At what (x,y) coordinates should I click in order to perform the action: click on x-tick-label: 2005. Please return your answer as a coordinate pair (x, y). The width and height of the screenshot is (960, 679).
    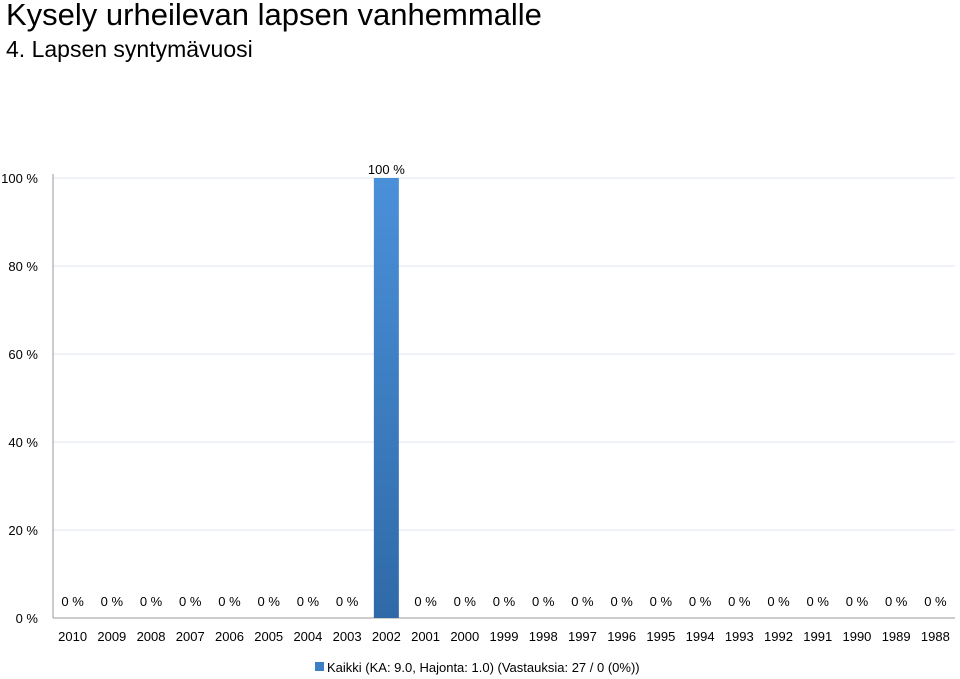
    Looking at the image, I should click on (268, 636).